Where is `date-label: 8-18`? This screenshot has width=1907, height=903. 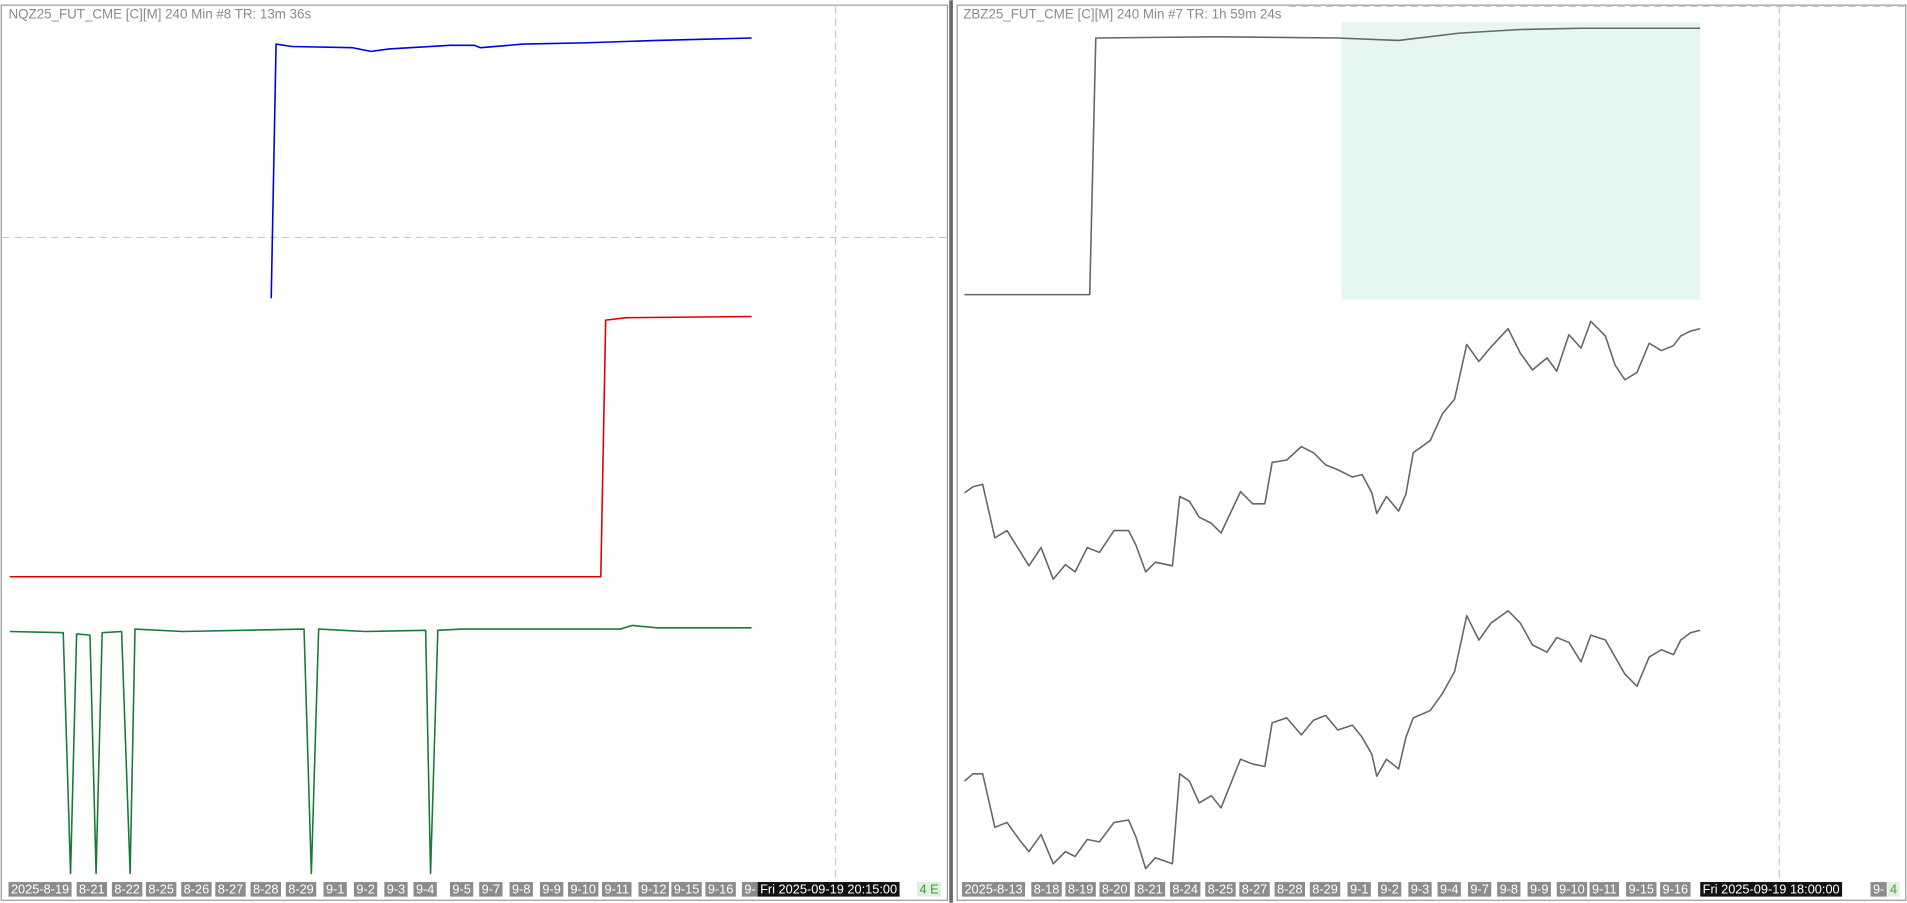 date-label: 8-18 is located at coordinates (1047, 888).